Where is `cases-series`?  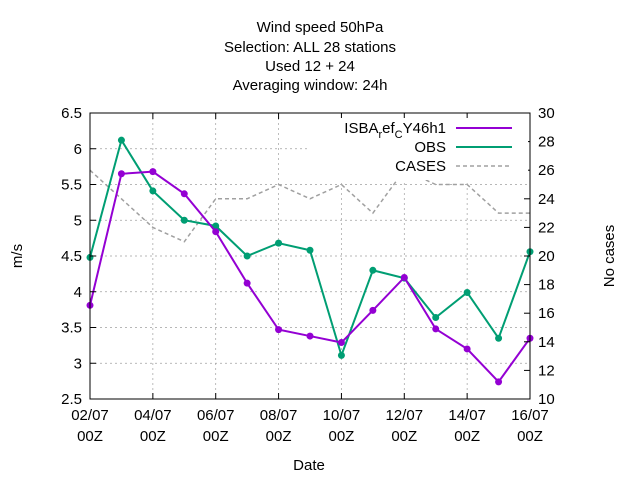
cases-series is located at coordinates (309, 206).